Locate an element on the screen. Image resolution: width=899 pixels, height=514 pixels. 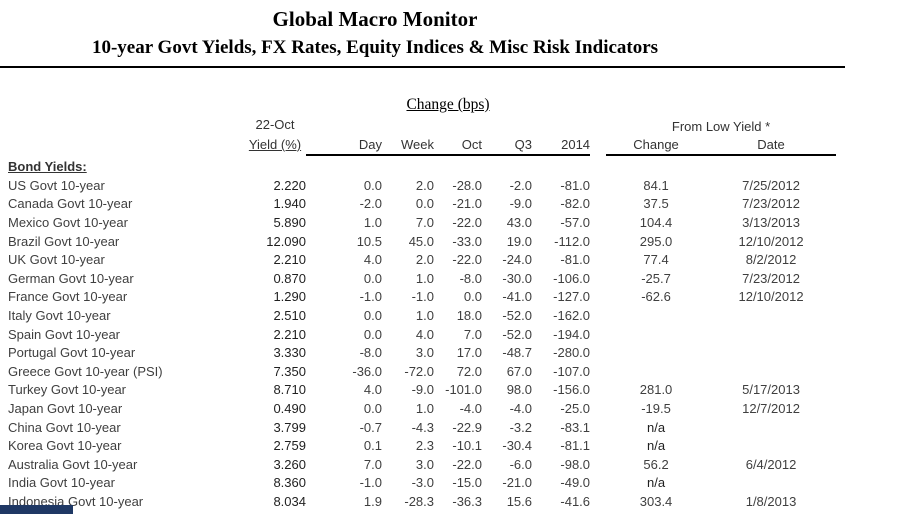
cell-2014: -81.1 is located at coordinates (575, 446).